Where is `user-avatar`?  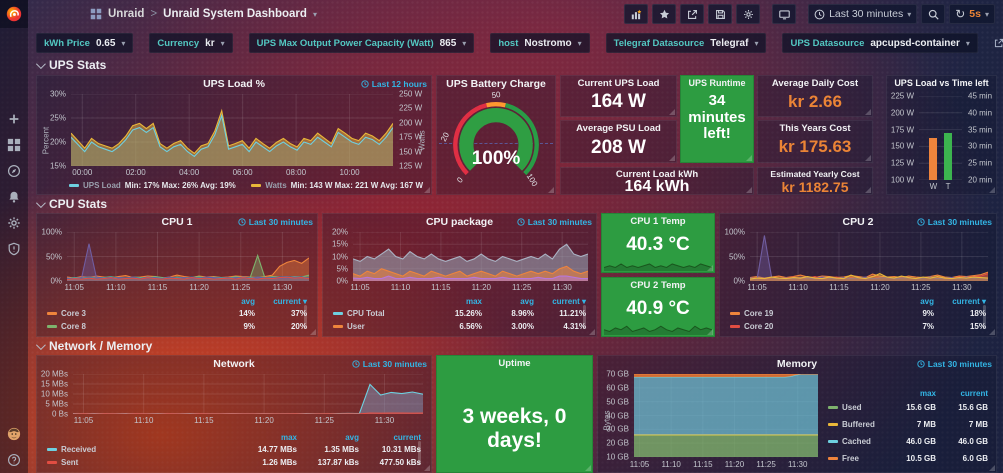 user-avatar is located at coordinates (14, 434).